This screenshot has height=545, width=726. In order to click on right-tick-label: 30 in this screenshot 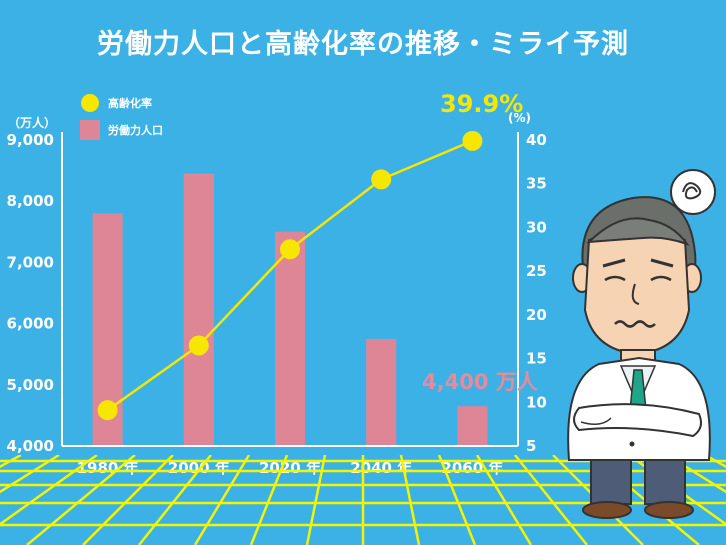, I will do `click(536, 227)`.